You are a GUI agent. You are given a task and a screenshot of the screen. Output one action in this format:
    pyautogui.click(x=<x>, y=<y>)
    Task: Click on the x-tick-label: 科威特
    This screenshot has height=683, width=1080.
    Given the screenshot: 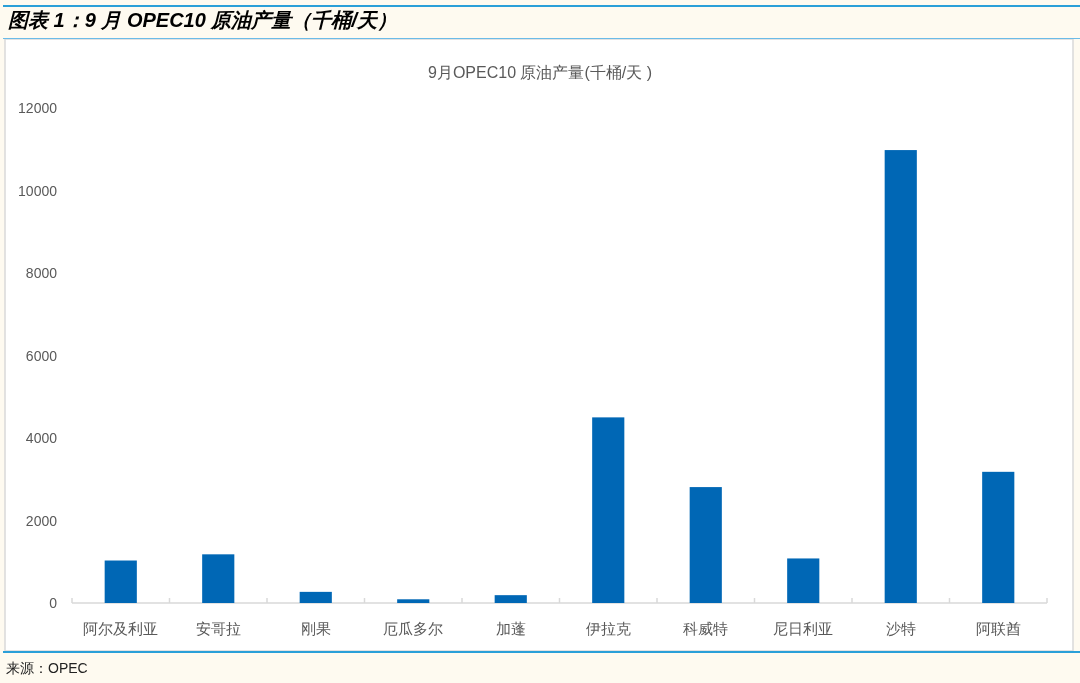 What is the action you would take?
    pyautogui.click(x=706, y=628)
    